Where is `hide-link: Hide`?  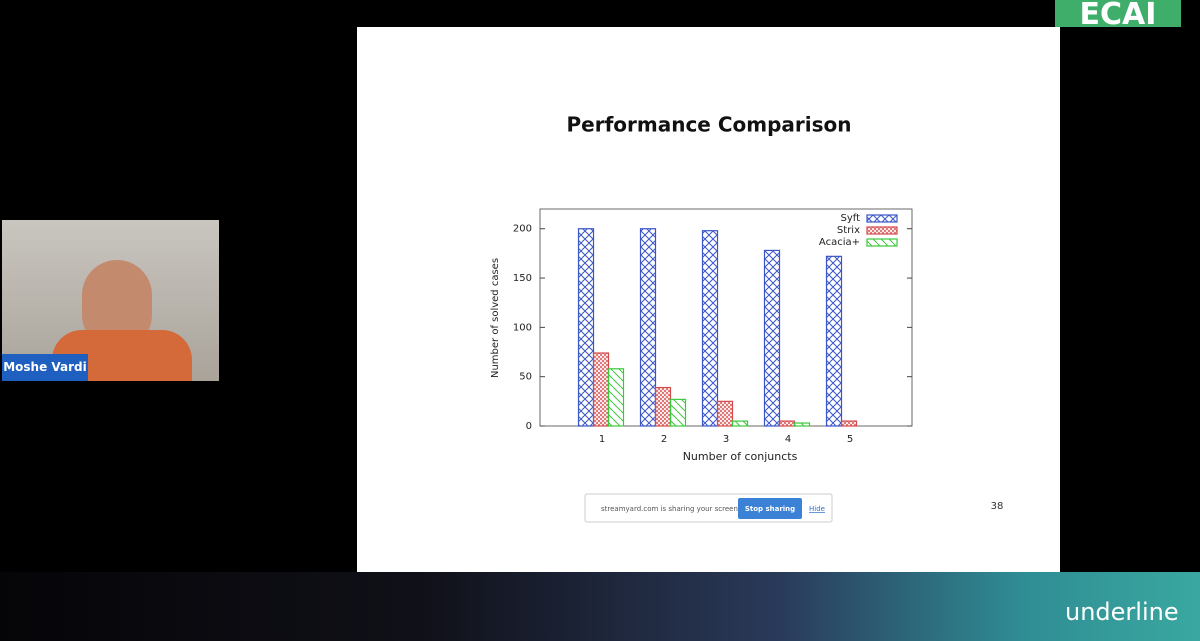
hide-link: Hide is located at coordinates (817, 509).